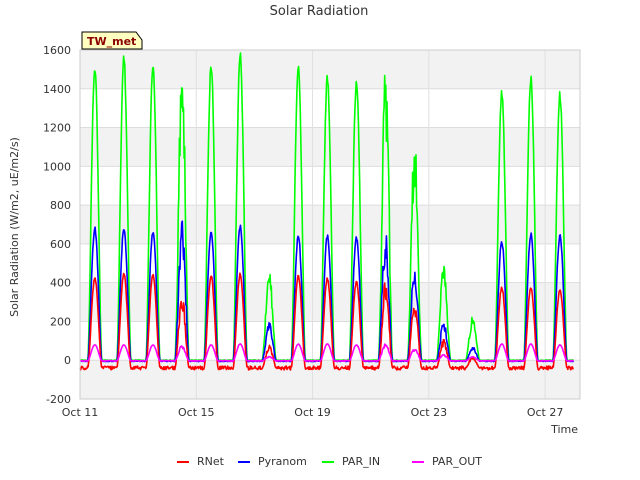  What do you see at coordinates (211, 461) in the screenshot?
I see `legend-label: RNet` at bounding box center [211, 461].